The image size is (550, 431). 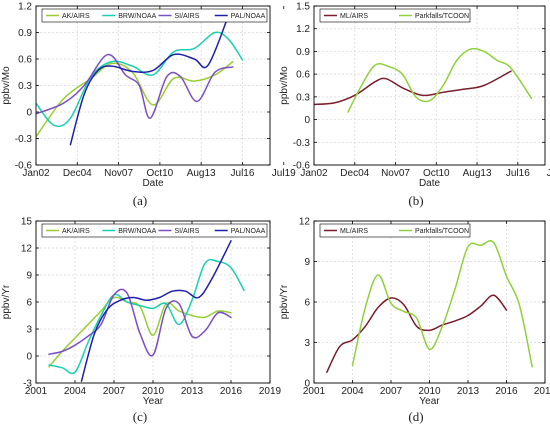 I want to click on chart-d-legend: ML/AIRS Parkfalls/TCOON, so click(x=395, y=230).